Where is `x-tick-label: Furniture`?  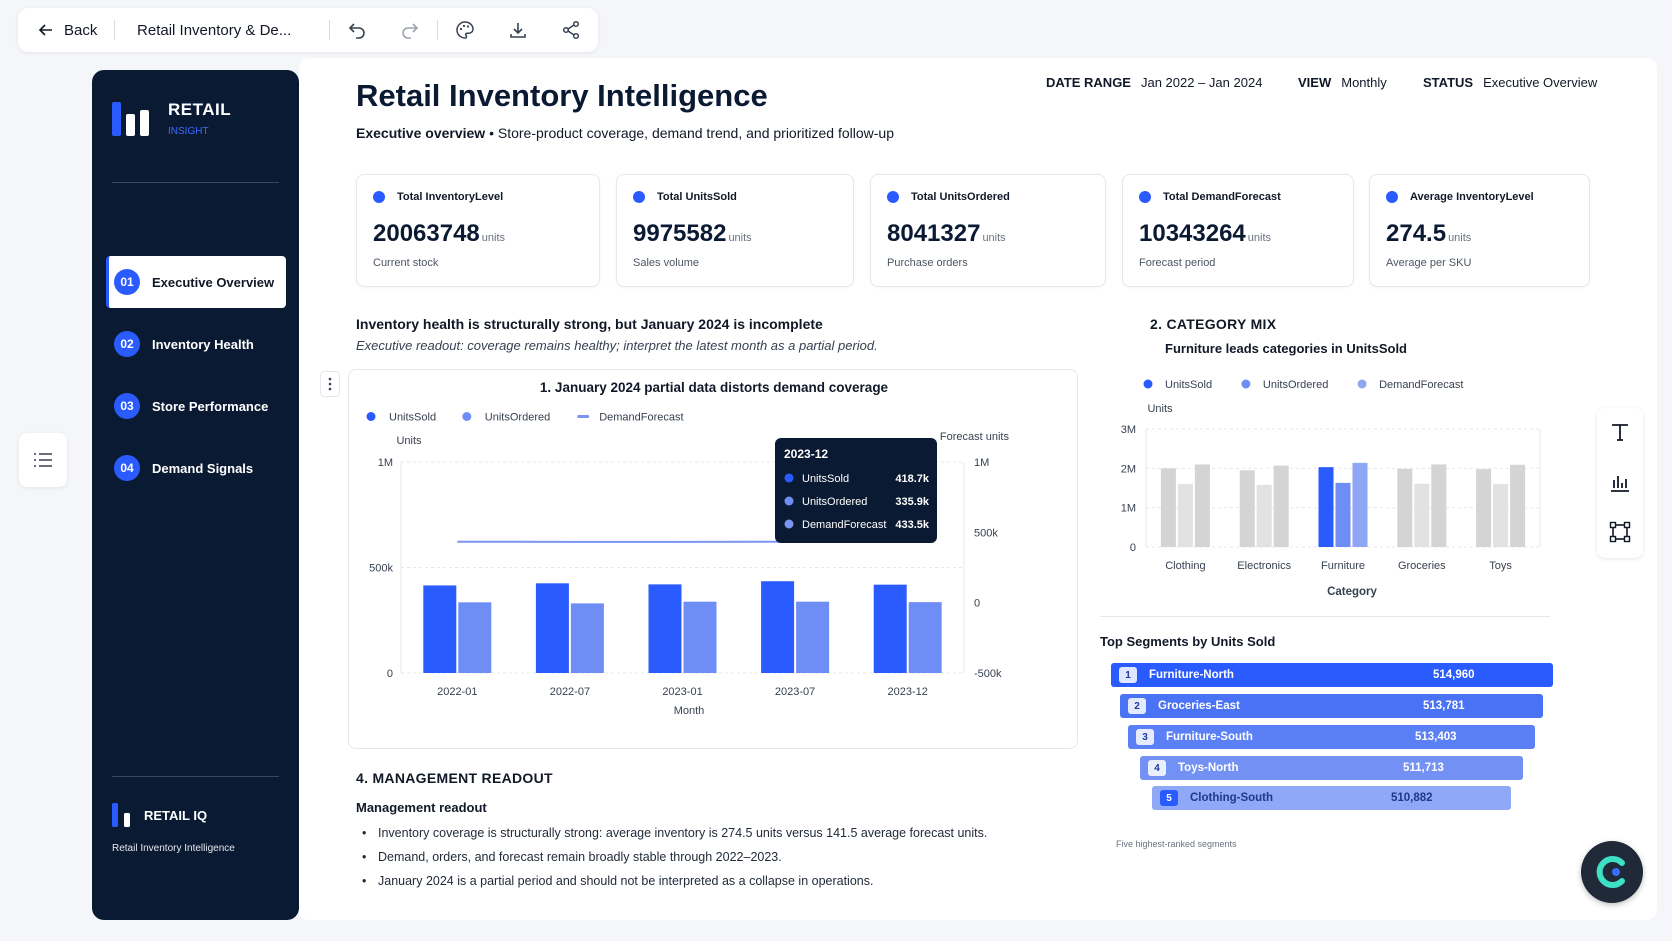
x-tick-label: Furniture is located at coordinates (1343, 566).